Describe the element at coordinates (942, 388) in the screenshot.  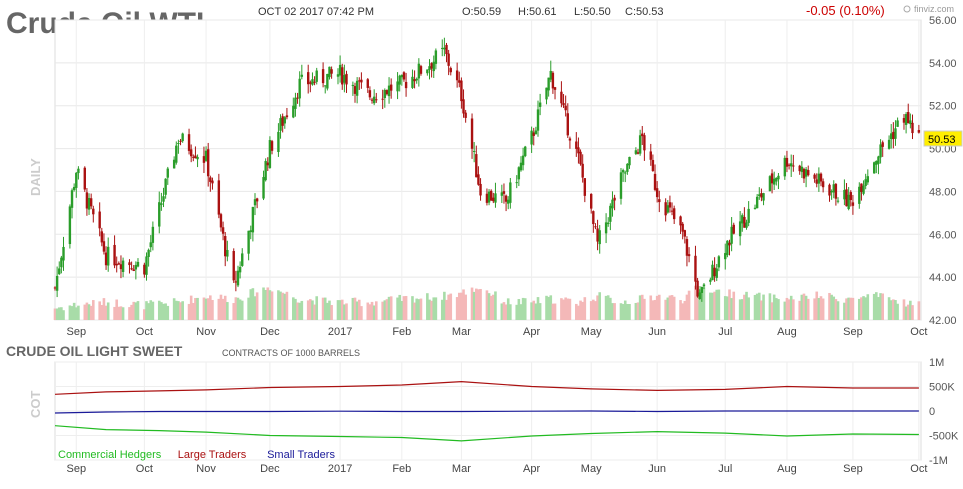
I see `cot-y-tick: 500K` at that location.